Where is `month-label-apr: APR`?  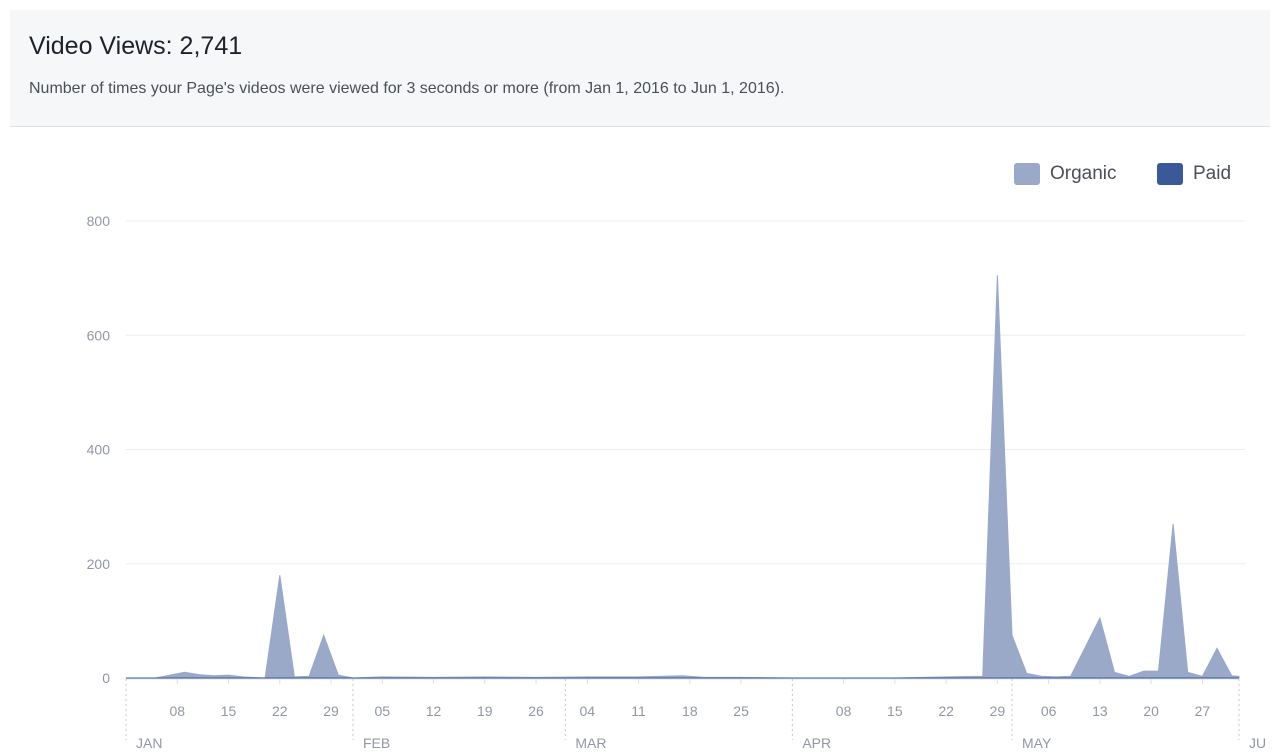
month-label-apr: APR is located at coordinates (816, 743).